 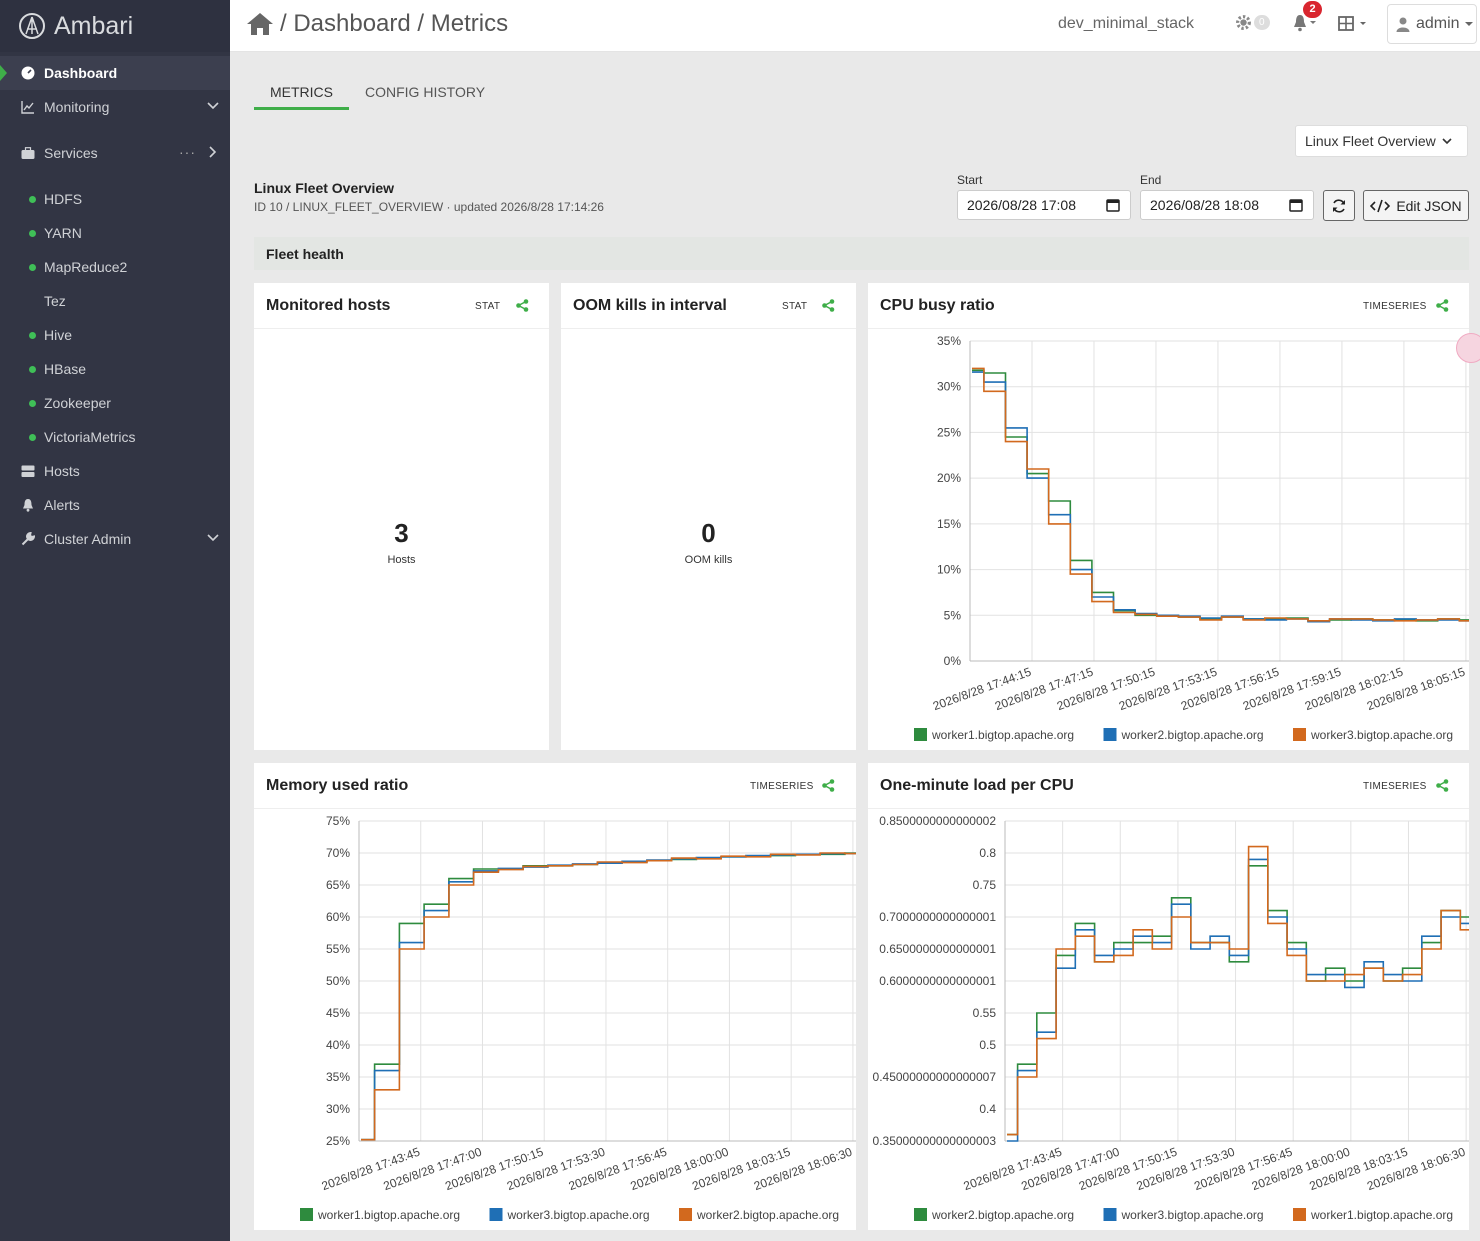 What do you see at coordinates (115, 539) in the screenshot?
I see `sidebar-item-cluster-admin: Cluster Admin` at bounding box center [115, 539].